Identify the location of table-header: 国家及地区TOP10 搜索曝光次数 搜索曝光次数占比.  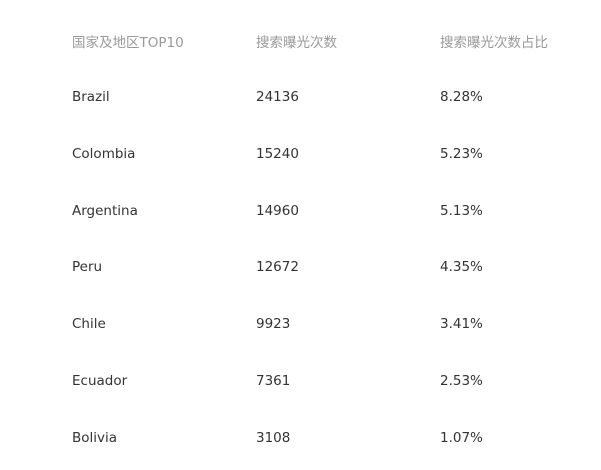
(332, 43).